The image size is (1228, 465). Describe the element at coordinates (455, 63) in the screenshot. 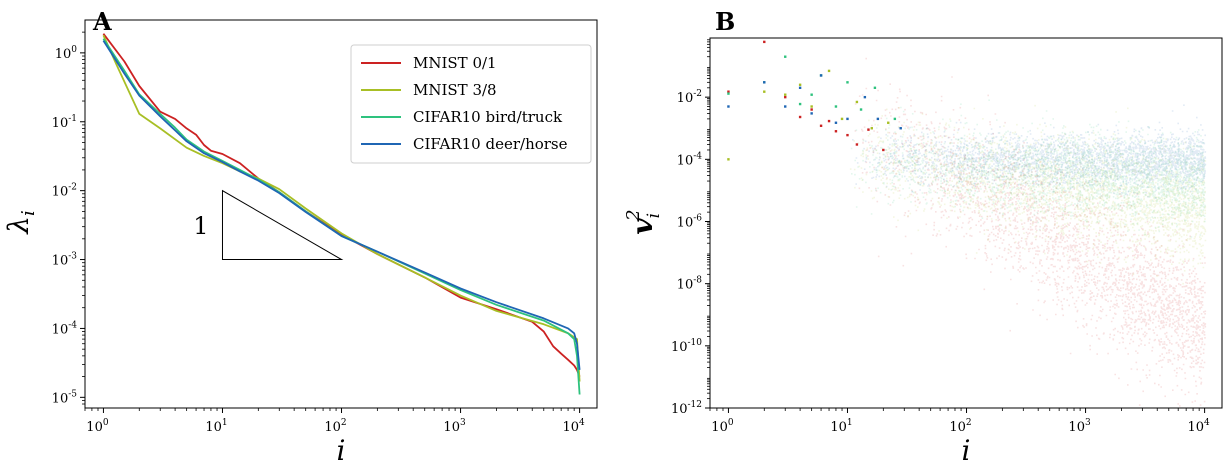

I see `legend-label-mnist-0-1: MNIST 0/1` at that location.